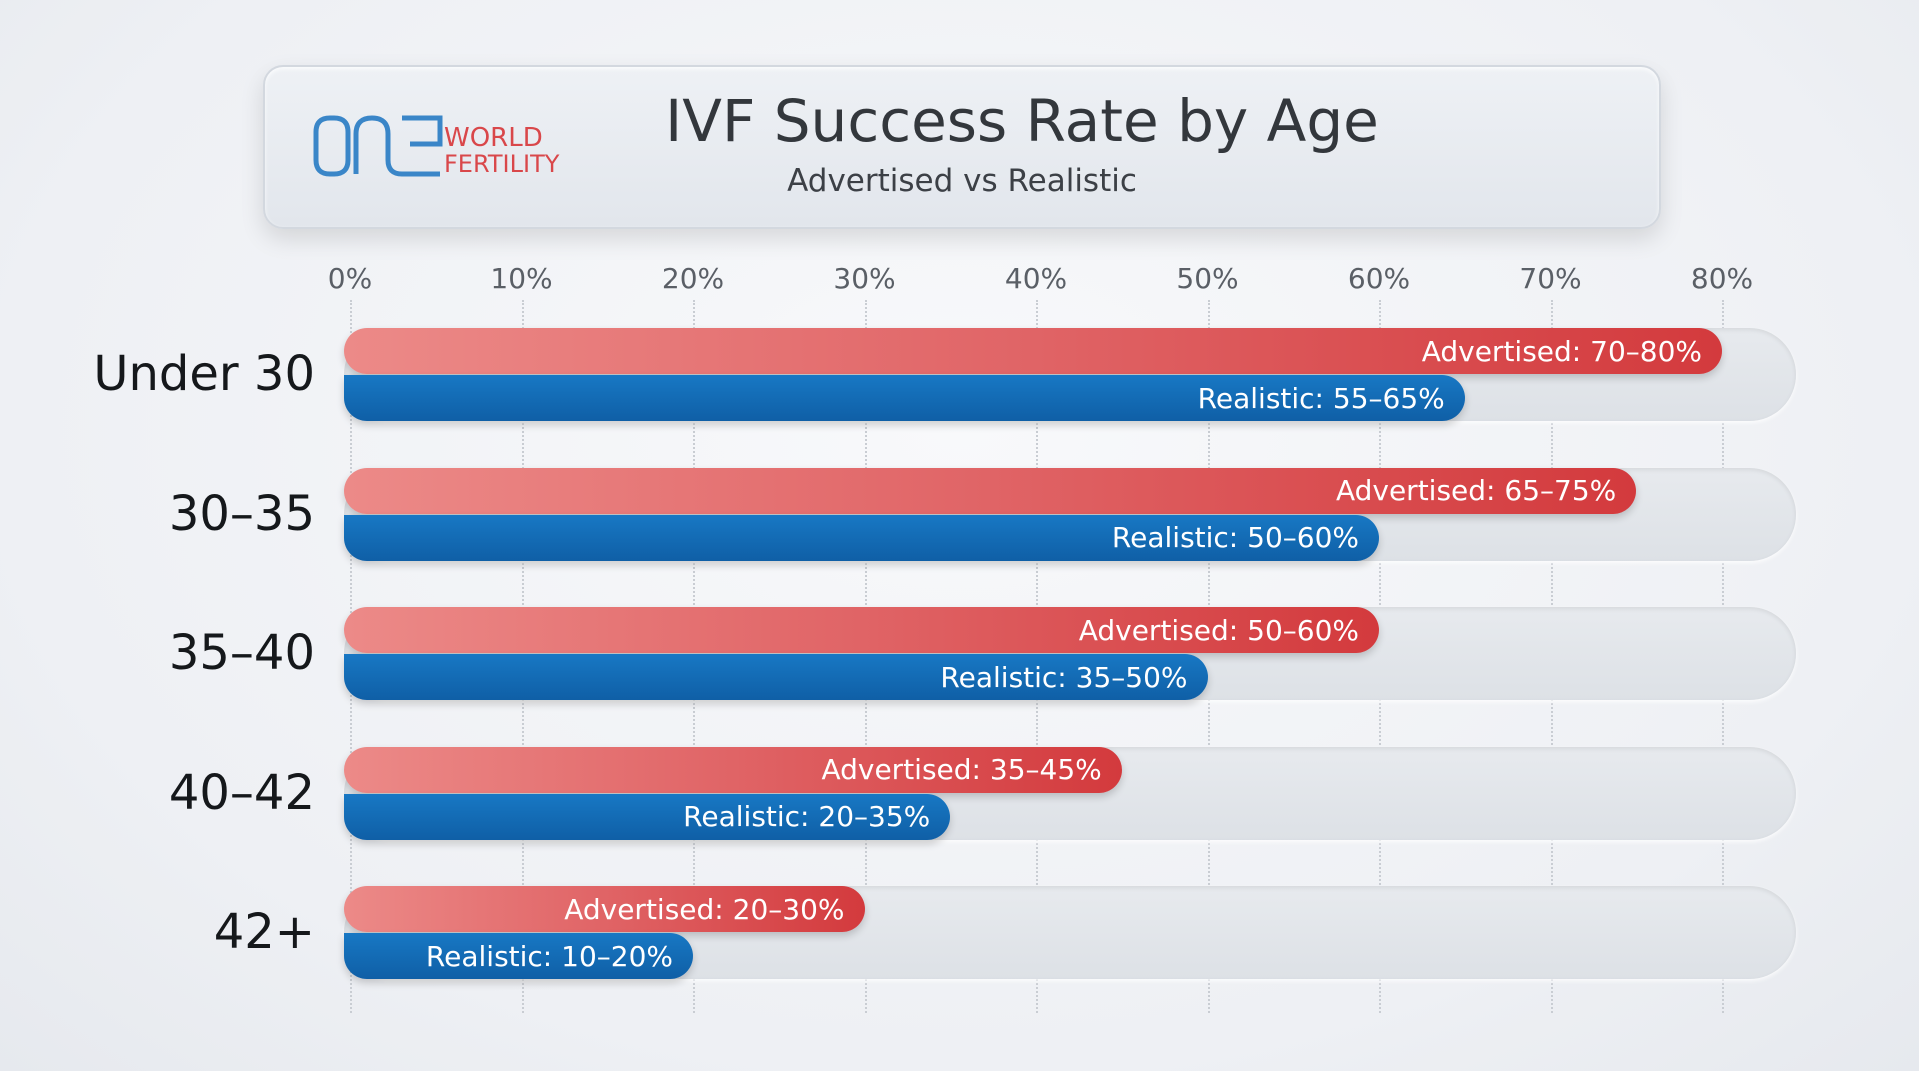 This screenshot has width=1919, height=1071. Describe the element at coordinates (990, 490) in the screenshot. I see `advertised-bar: Advertised: 65–75%` at that location.